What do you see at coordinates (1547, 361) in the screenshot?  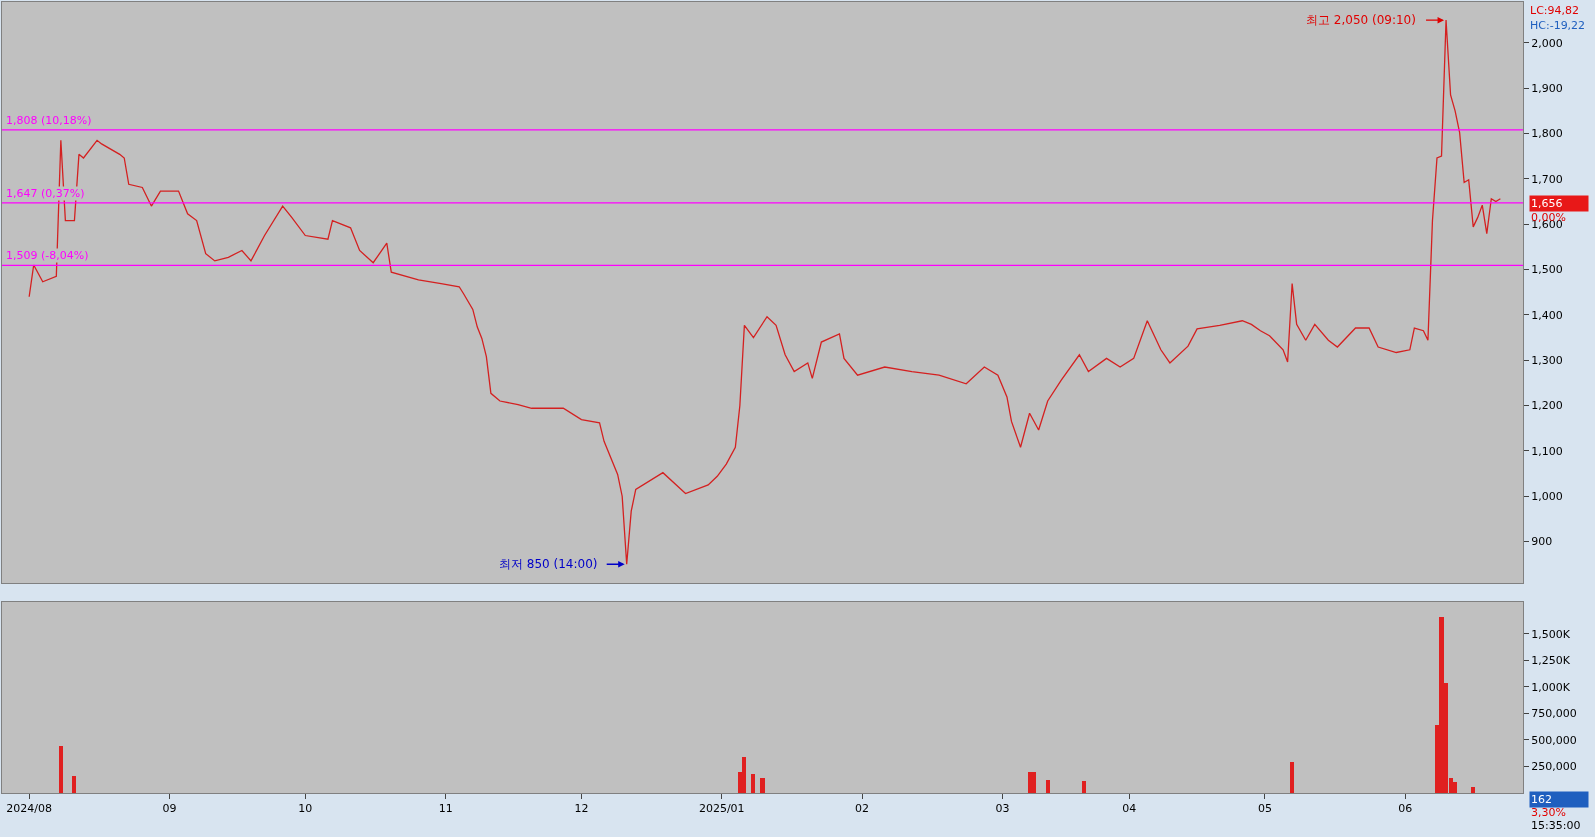 I see `y-tick-label: 1,300` at bounding box center [1547, 361].